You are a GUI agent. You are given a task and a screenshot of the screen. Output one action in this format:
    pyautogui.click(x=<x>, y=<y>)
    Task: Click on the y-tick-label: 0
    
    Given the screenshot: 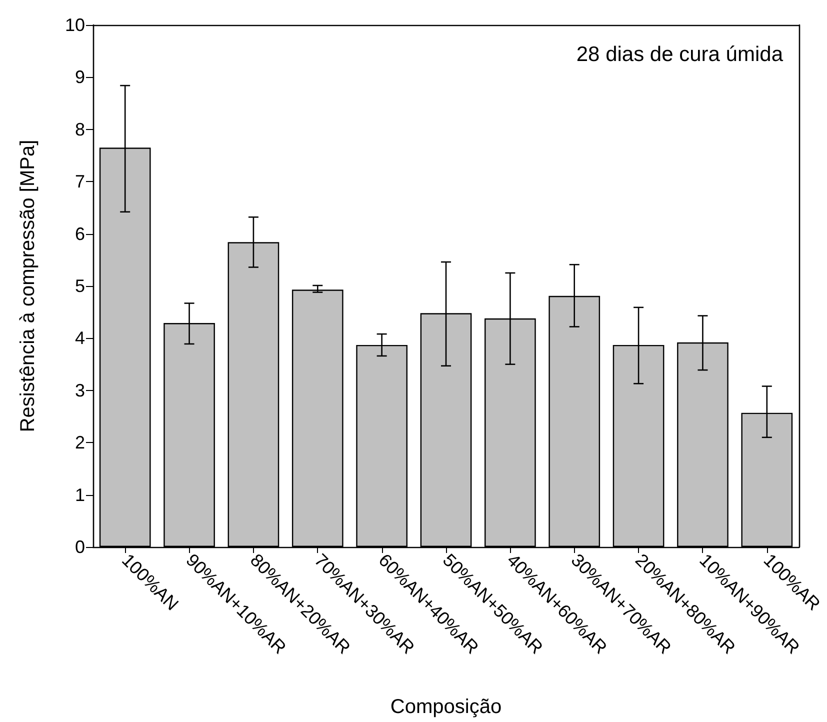 What is the action you would take?
    pyautogui.click(x=79, y=547)
    